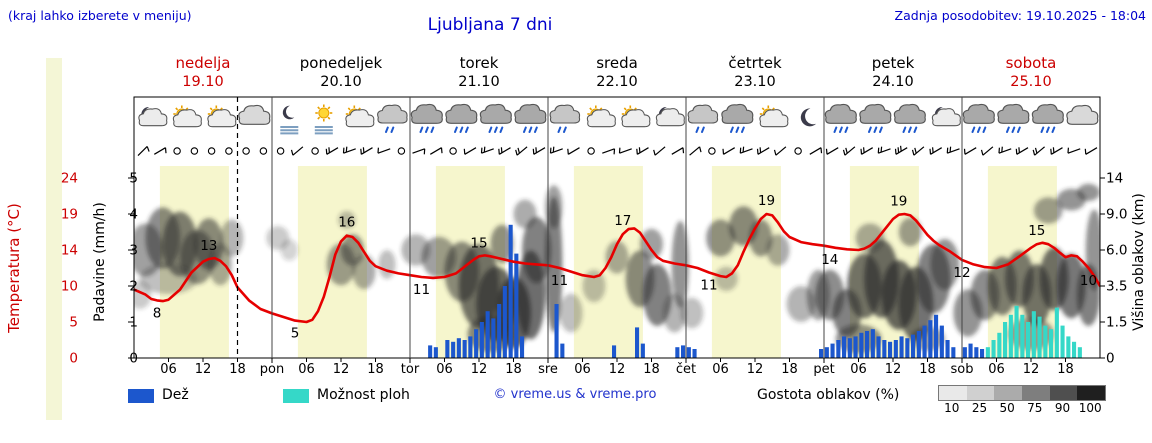  I want to click on drizzle-icon, so click(703, 118).